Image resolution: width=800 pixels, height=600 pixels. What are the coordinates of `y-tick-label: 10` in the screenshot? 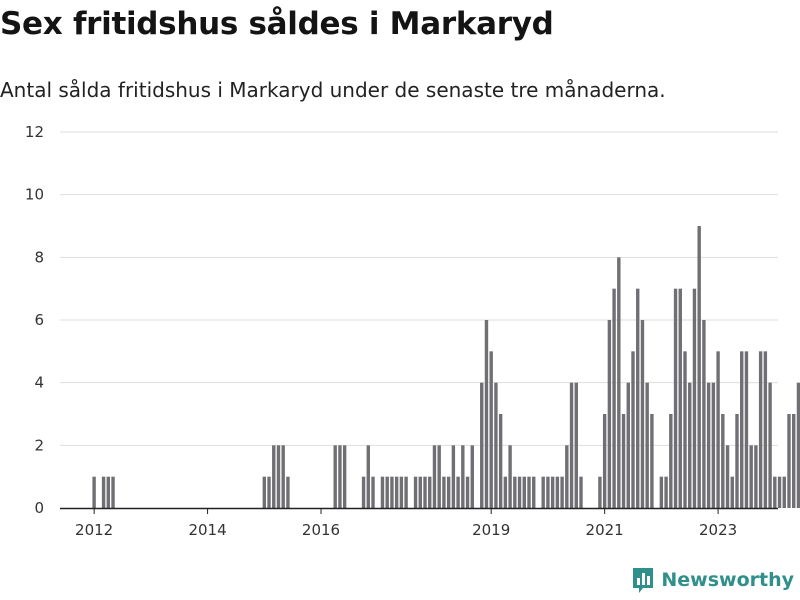 It's located at (34, 195).